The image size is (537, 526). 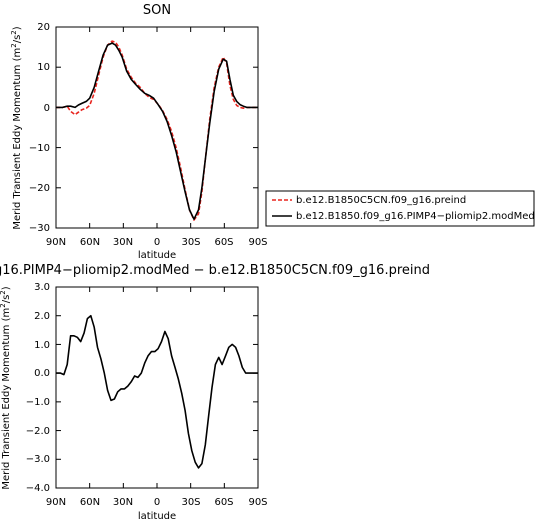 I want to click on legend-frame, so click(x=400, y=208).